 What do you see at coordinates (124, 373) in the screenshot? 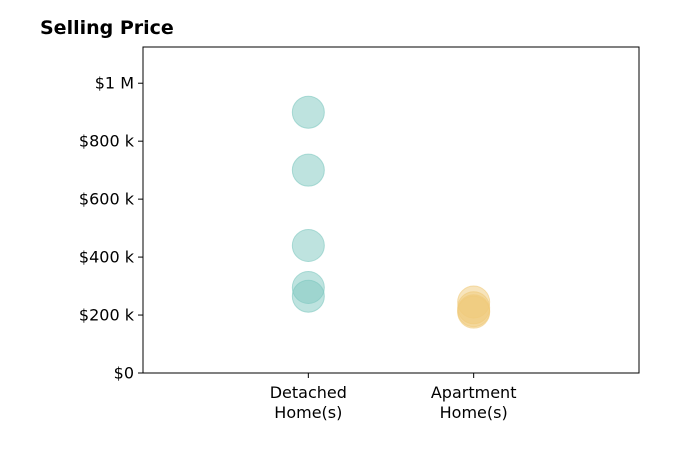
I see `y-tick-label: $0` at bounding box center [124, 373].